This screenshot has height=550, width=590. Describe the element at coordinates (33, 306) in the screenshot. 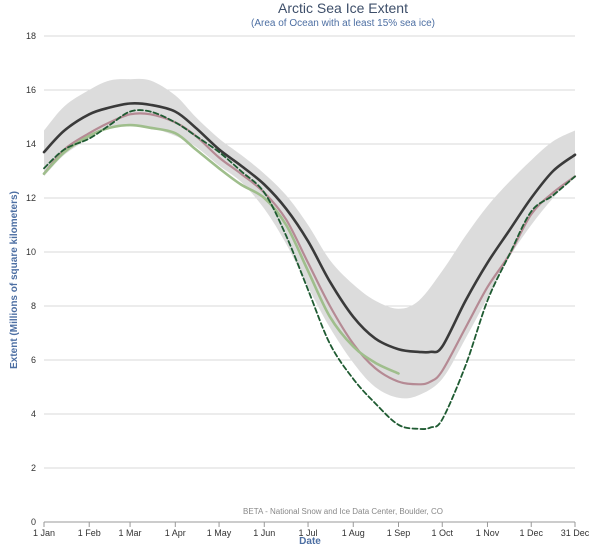

I see `y-tick-label: 8` at that location.